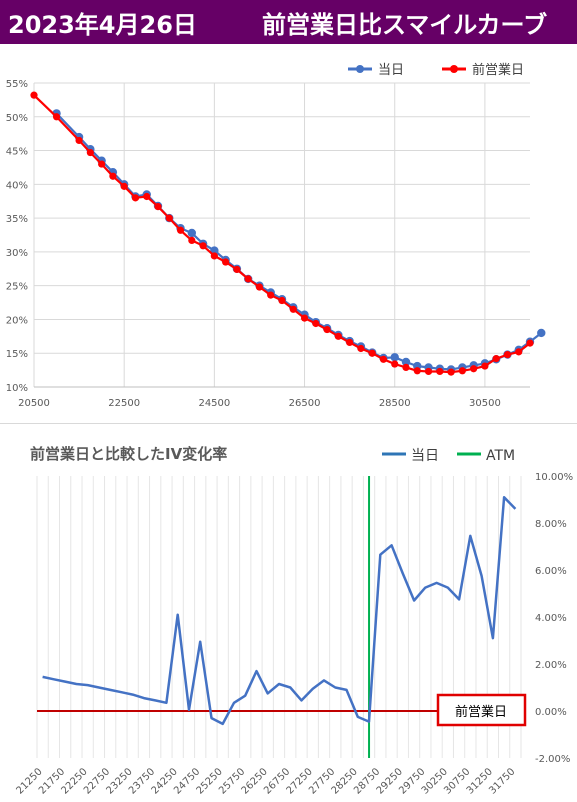 Image resolution: width=577 pixels, height=802 pixels. Describe the element at coordinates (305, 403) in the screenshot. I see `chart1-x-tick-label: 26500` at that location.